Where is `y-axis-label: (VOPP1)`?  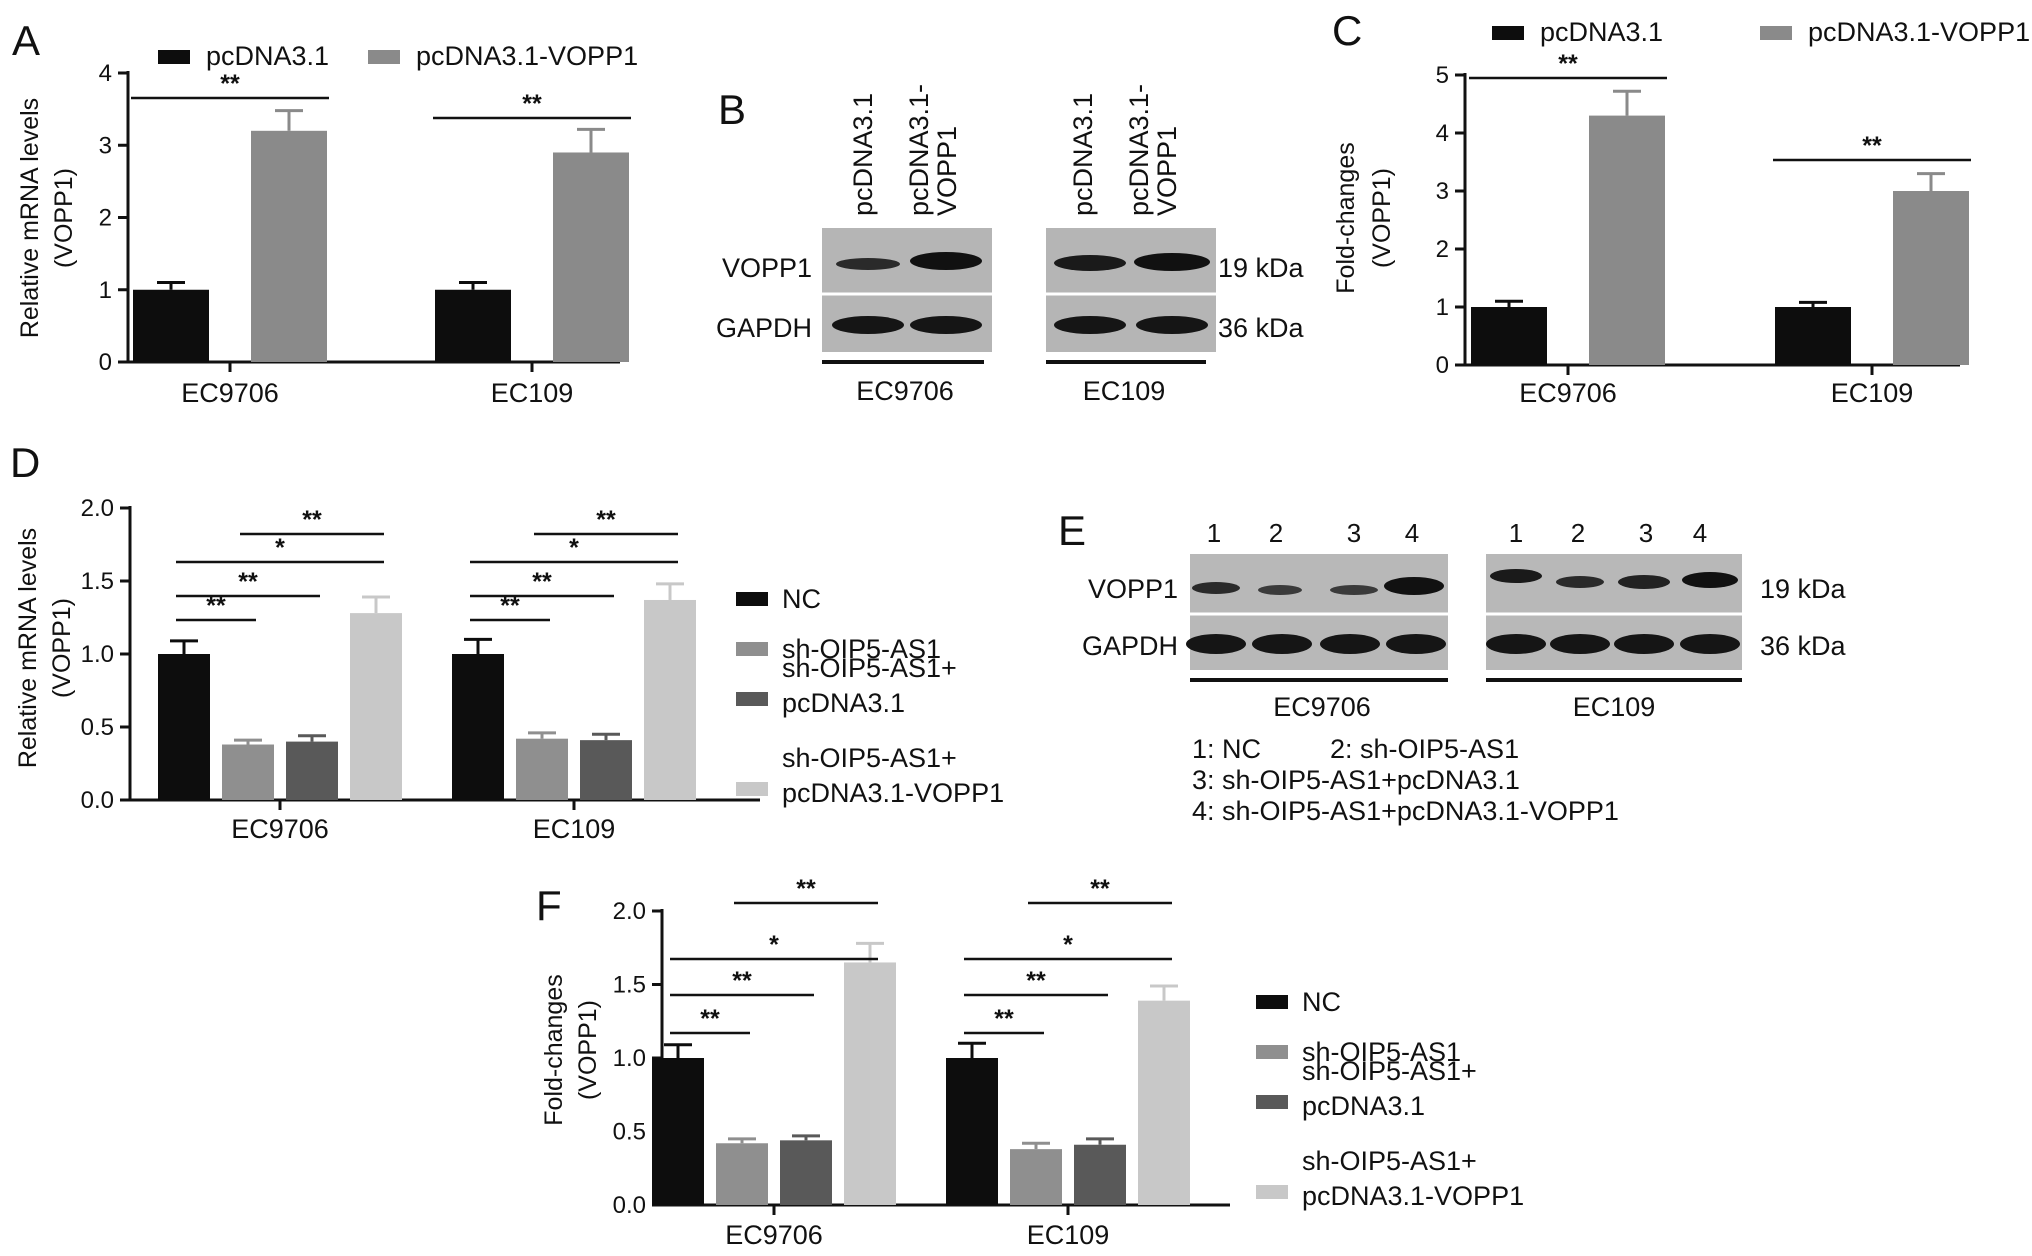
y-axis-label: (VOPP1) is located at coordinates (62, 648).